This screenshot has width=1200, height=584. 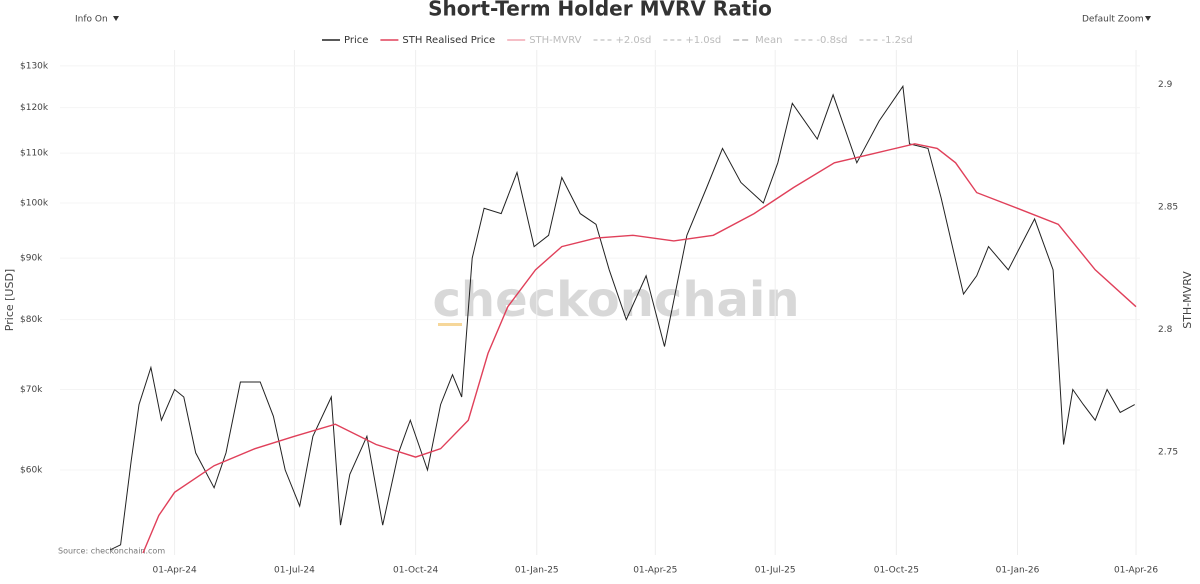 I want to click on info-toggle: Info On, so click(x=91, y=20).